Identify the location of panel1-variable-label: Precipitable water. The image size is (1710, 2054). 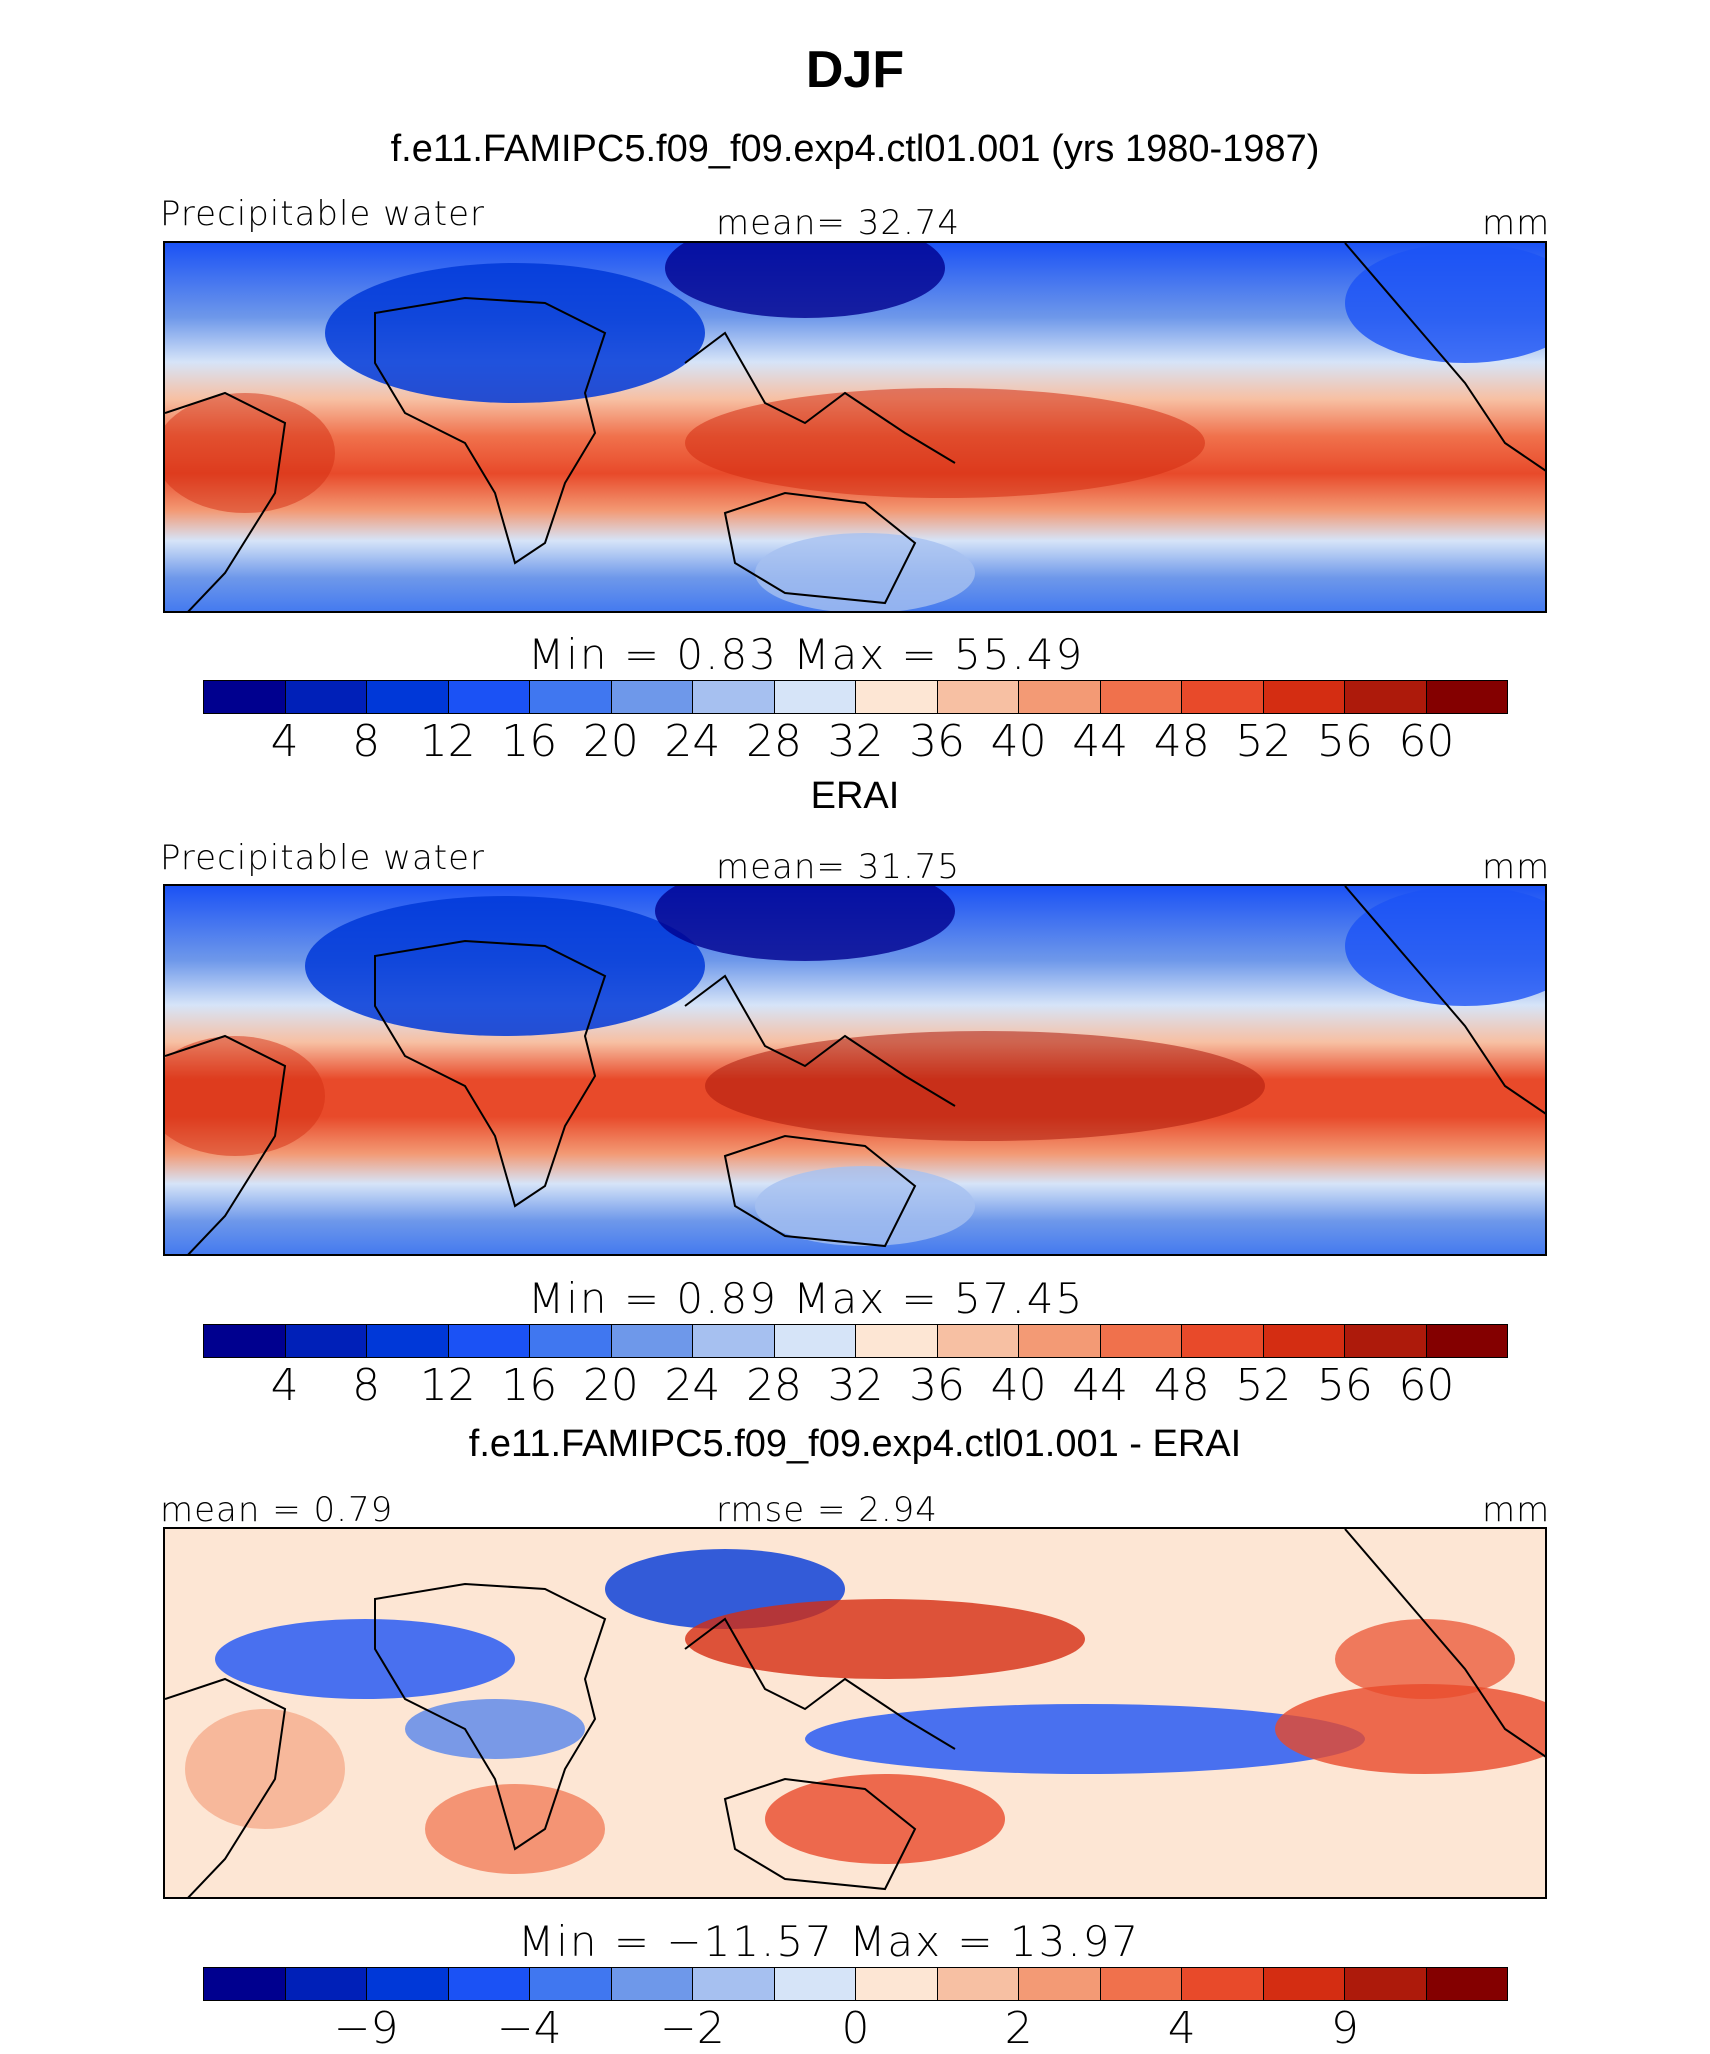
(323, 214).